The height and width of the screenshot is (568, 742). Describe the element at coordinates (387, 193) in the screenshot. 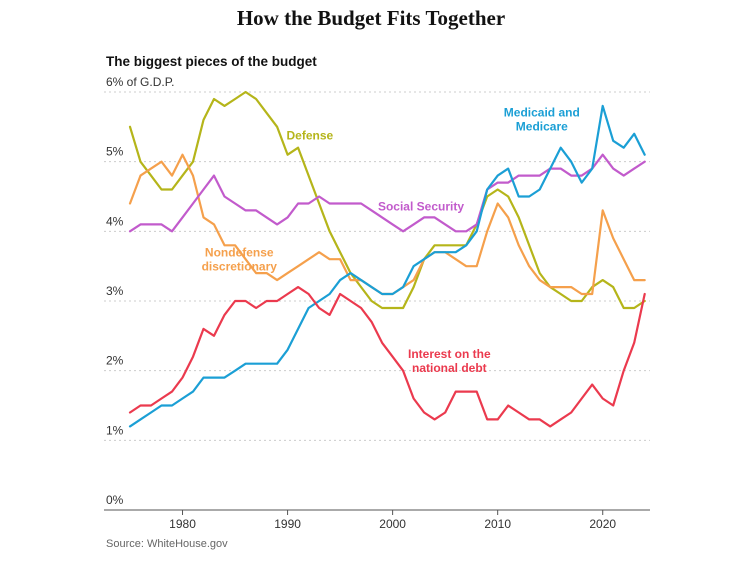

I see `series-line-social_security` at that location.